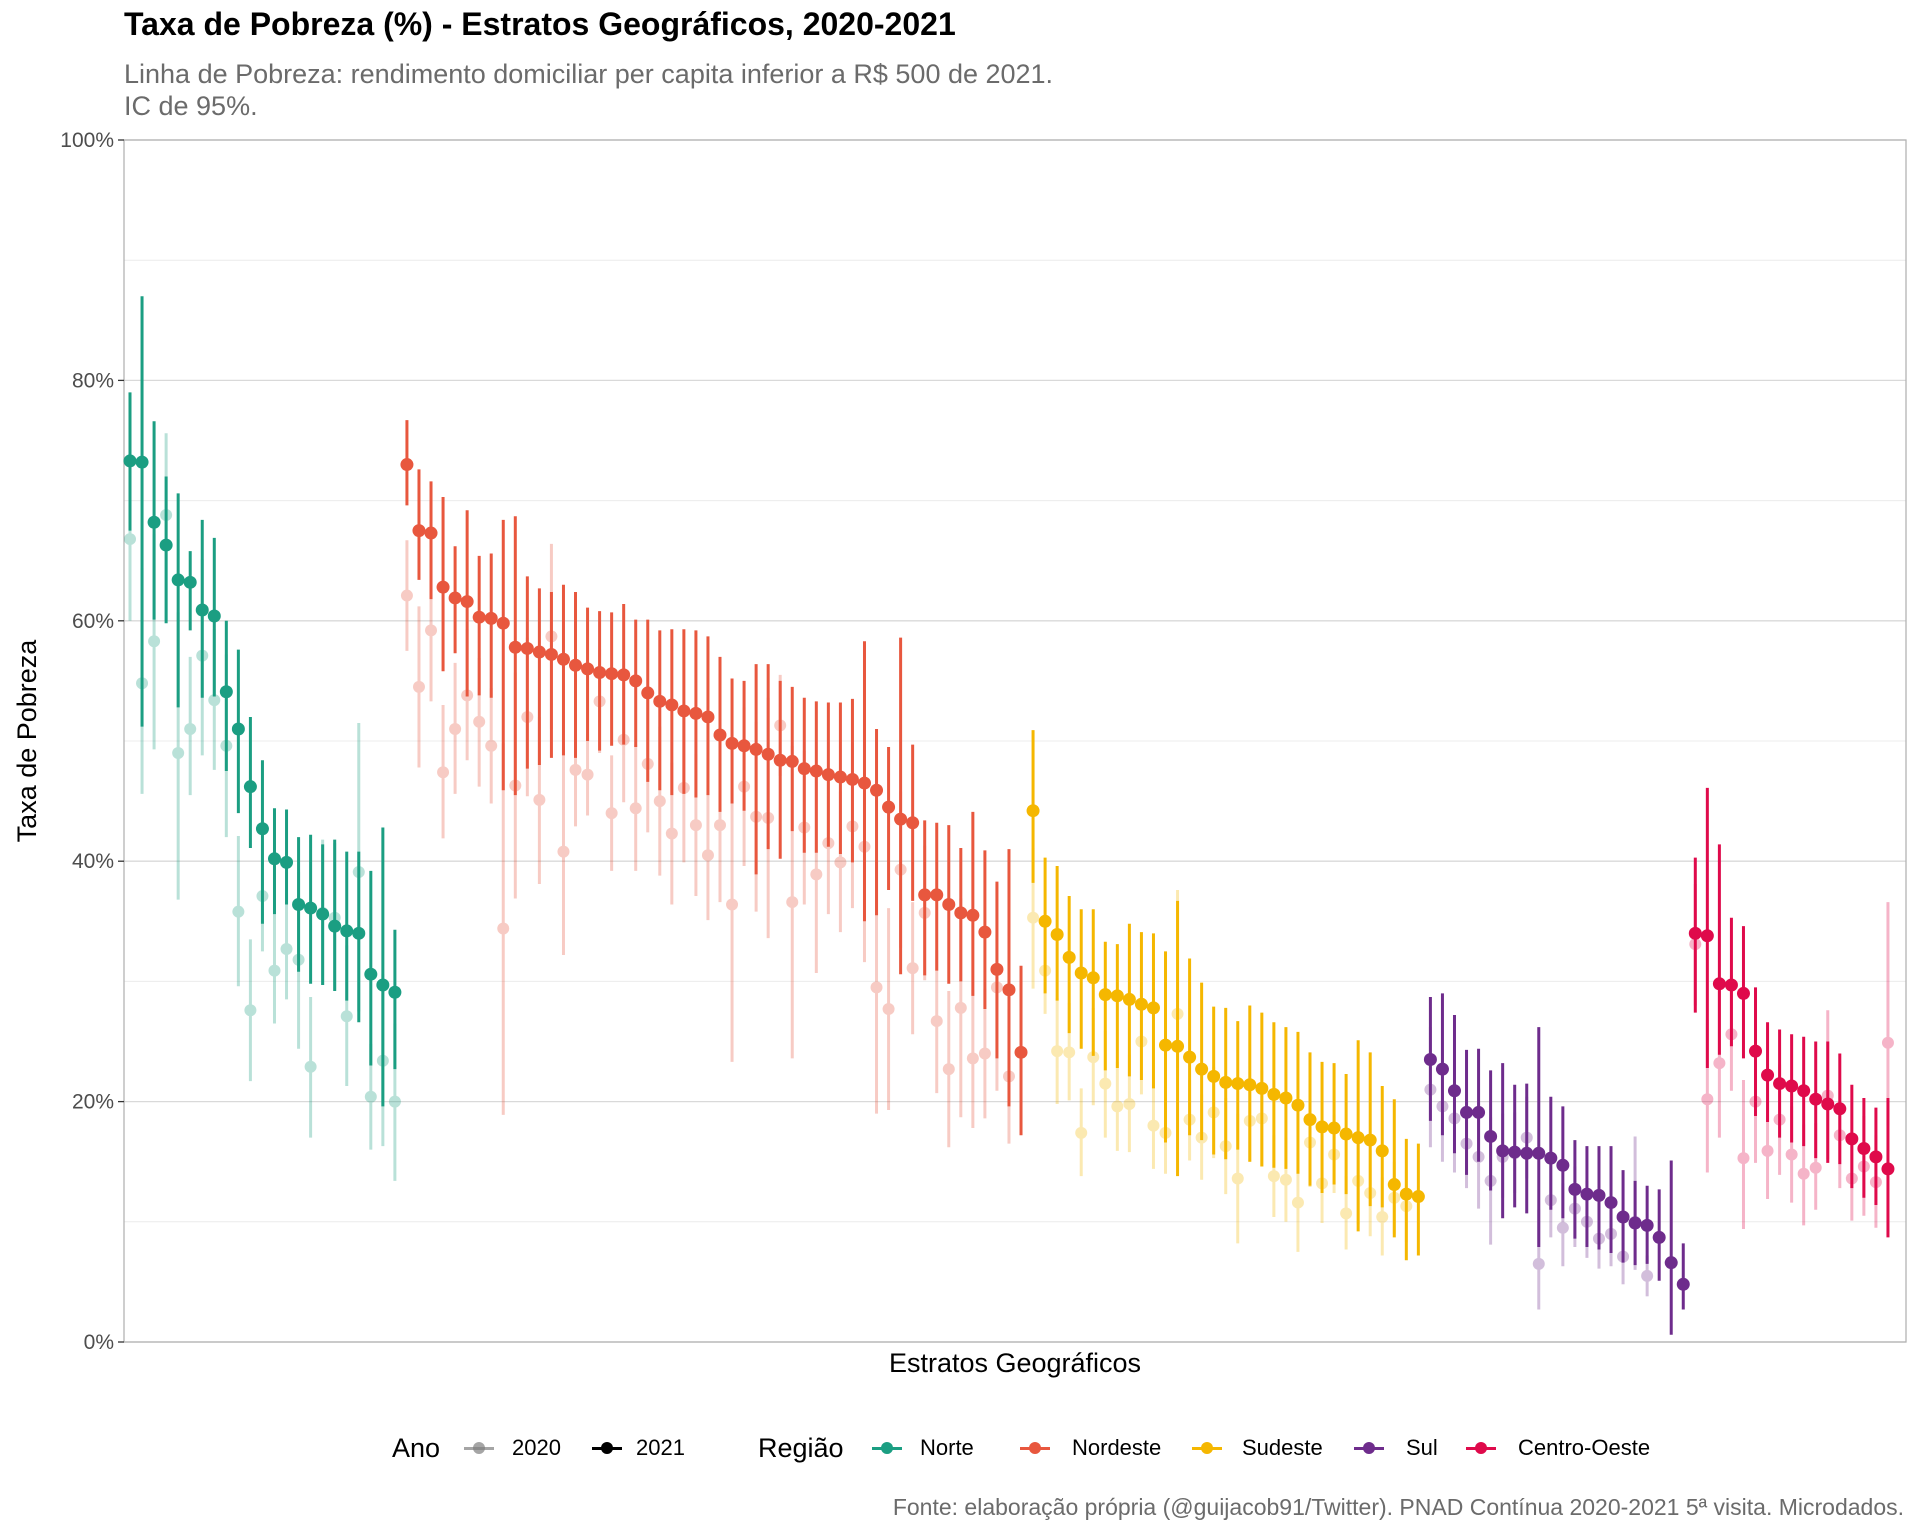 This screenshot has width=1920, height=1536. I want to click on subtitle-line-2: IC de 95%., so click(191, 106).